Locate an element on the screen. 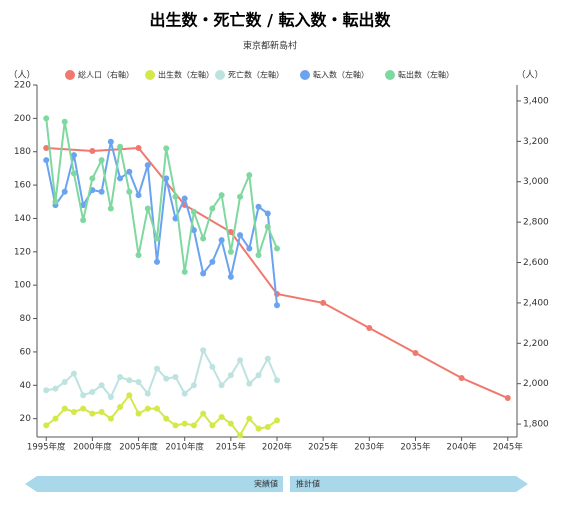 The image size is (572, 506). y2-tick-label: 2,800 is located at coordinates (536, 223).